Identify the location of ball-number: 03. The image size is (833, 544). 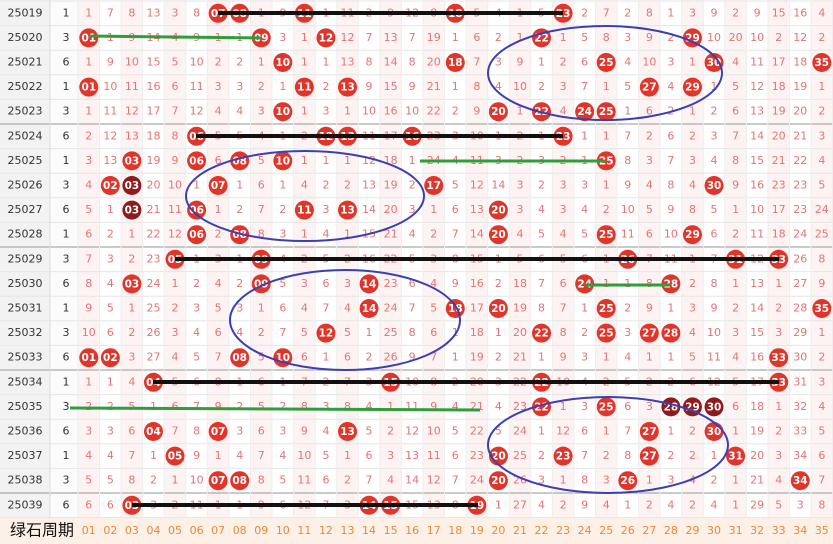
(132, 186).